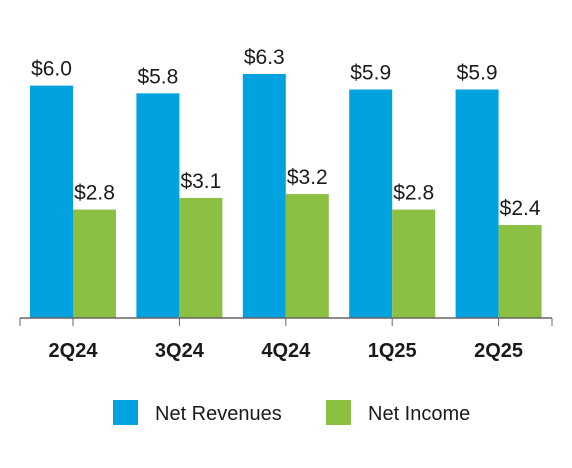 The width and height of the screenshot is (572, 468). Describe the element at coordinates (180, 351) in the screenshot. I see `x-tick-label-3q24: 3Q24` at that location.